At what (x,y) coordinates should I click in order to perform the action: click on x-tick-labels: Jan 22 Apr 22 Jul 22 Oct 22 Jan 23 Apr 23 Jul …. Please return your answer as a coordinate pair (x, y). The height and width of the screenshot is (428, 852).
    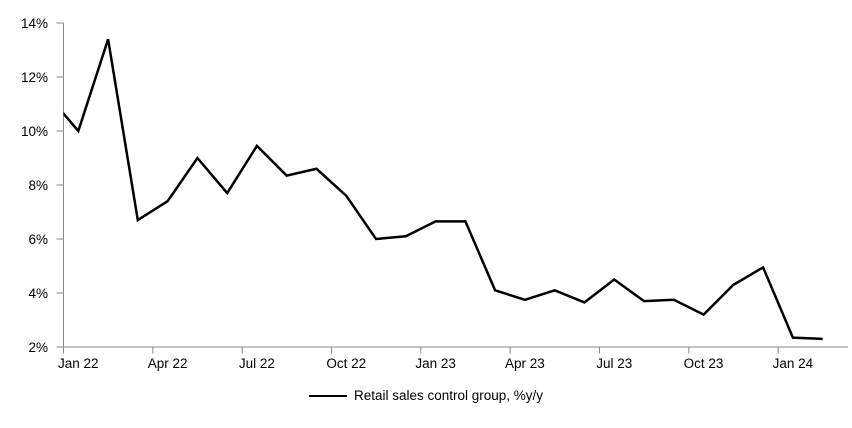
    Looking at the image, I should click on (436, 363).